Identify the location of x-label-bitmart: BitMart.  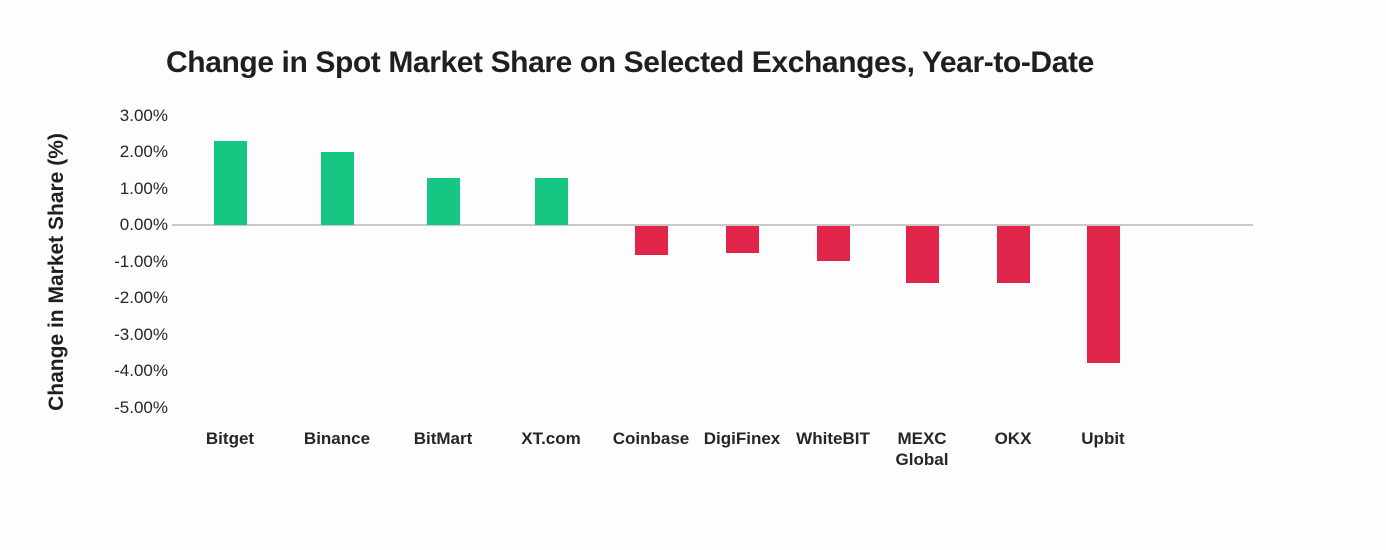
(443, 438).